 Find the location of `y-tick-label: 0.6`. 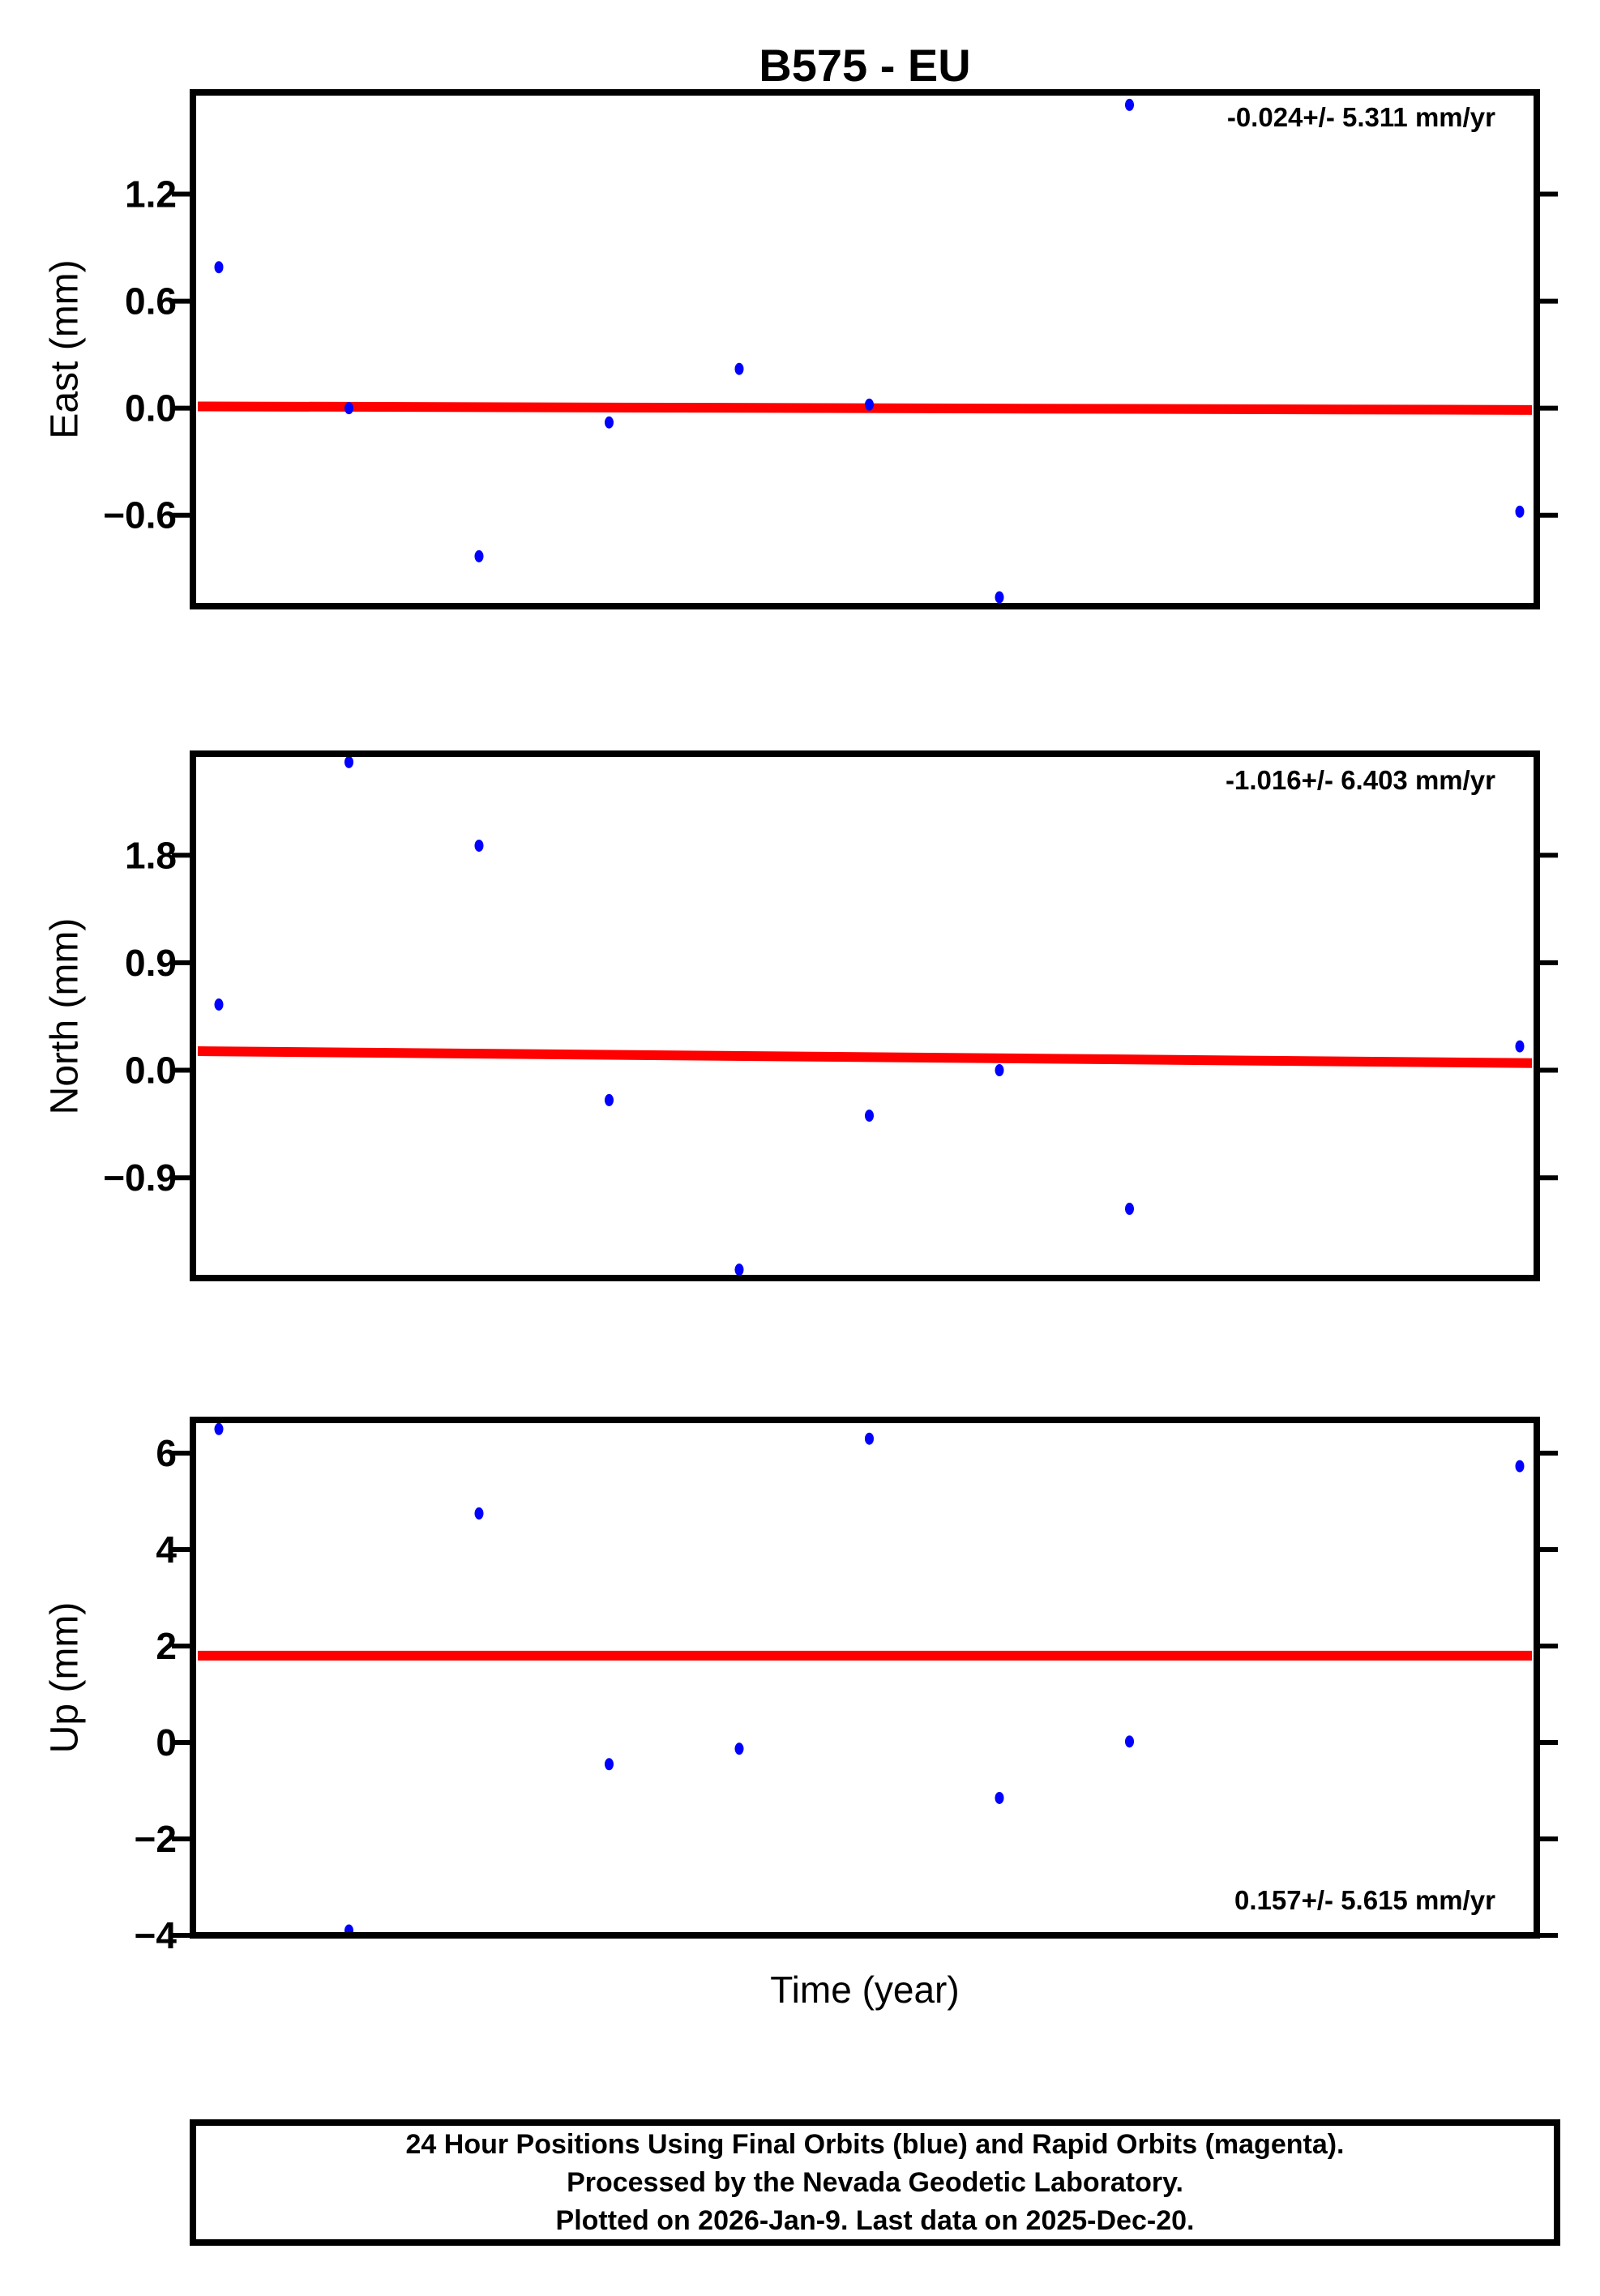

y-tick-label: 0.6 is located at coordinates (151, 301).